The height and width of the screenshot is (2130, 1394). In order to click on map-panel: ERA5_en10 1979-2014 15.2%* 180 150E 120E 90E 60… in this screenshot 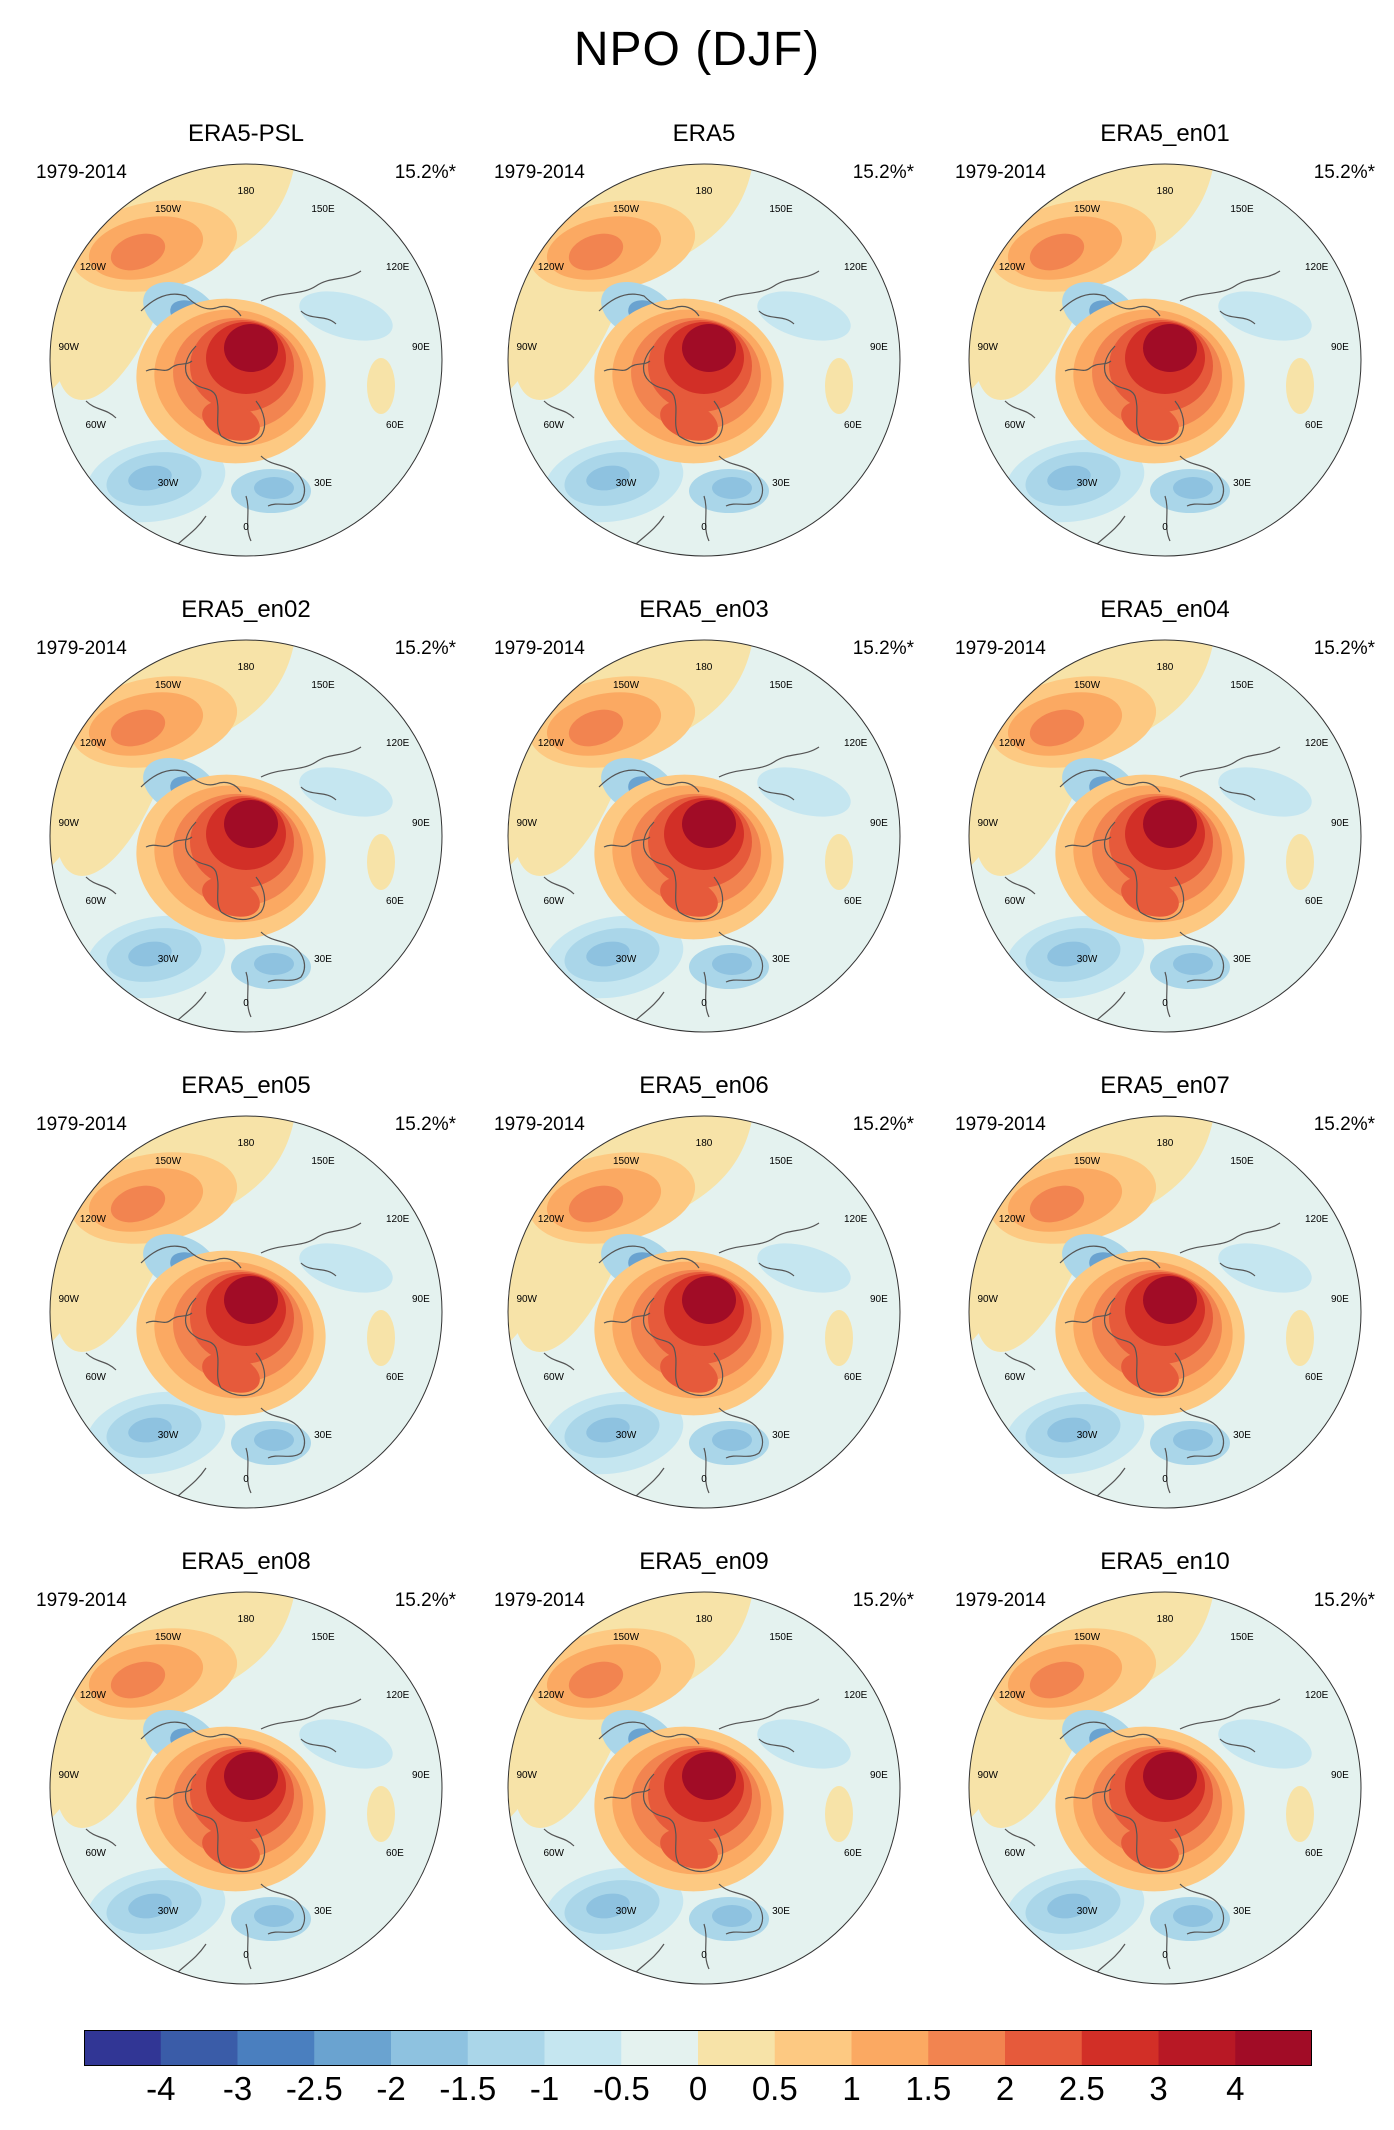, I will do `click(1165, 1768)`.